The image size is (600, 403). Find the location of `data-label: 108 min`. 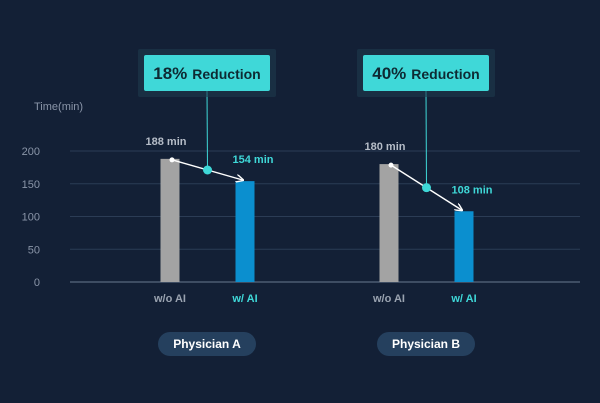

data-label: 108 min is located at coordinates (472, 190).